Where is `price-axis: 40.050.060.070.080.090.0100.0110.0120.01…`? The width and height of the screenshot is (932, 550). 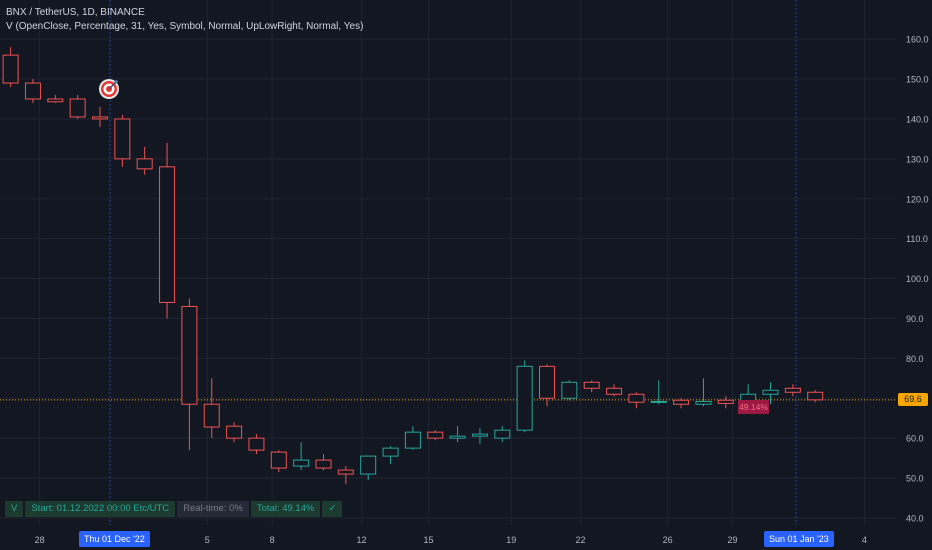
price-axis: 40.050.060.070.080.090.0100.0110.0120.01… is located at coordinates (917, 279).